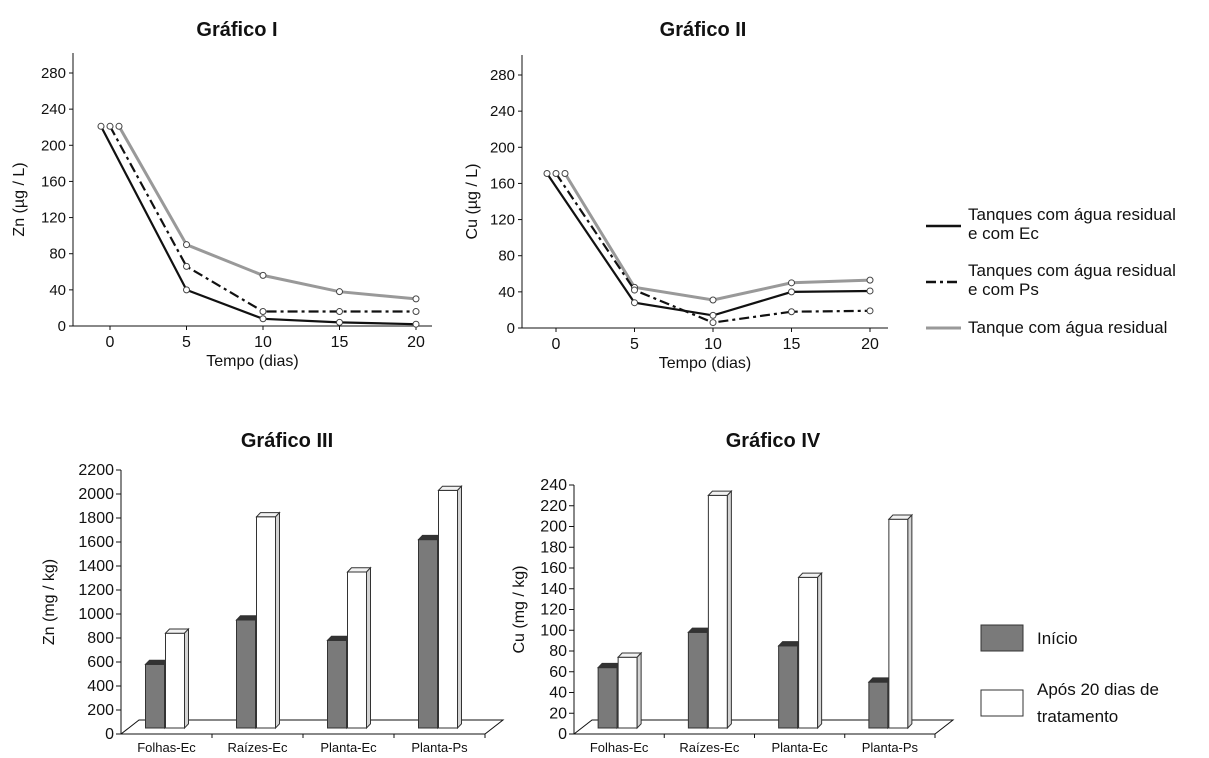 The width and height of the screenshot is (1209, 758). Describe the element at coordinates (703, 30) in the screenshot. I see `chart-title: Gráfico II` at that location.